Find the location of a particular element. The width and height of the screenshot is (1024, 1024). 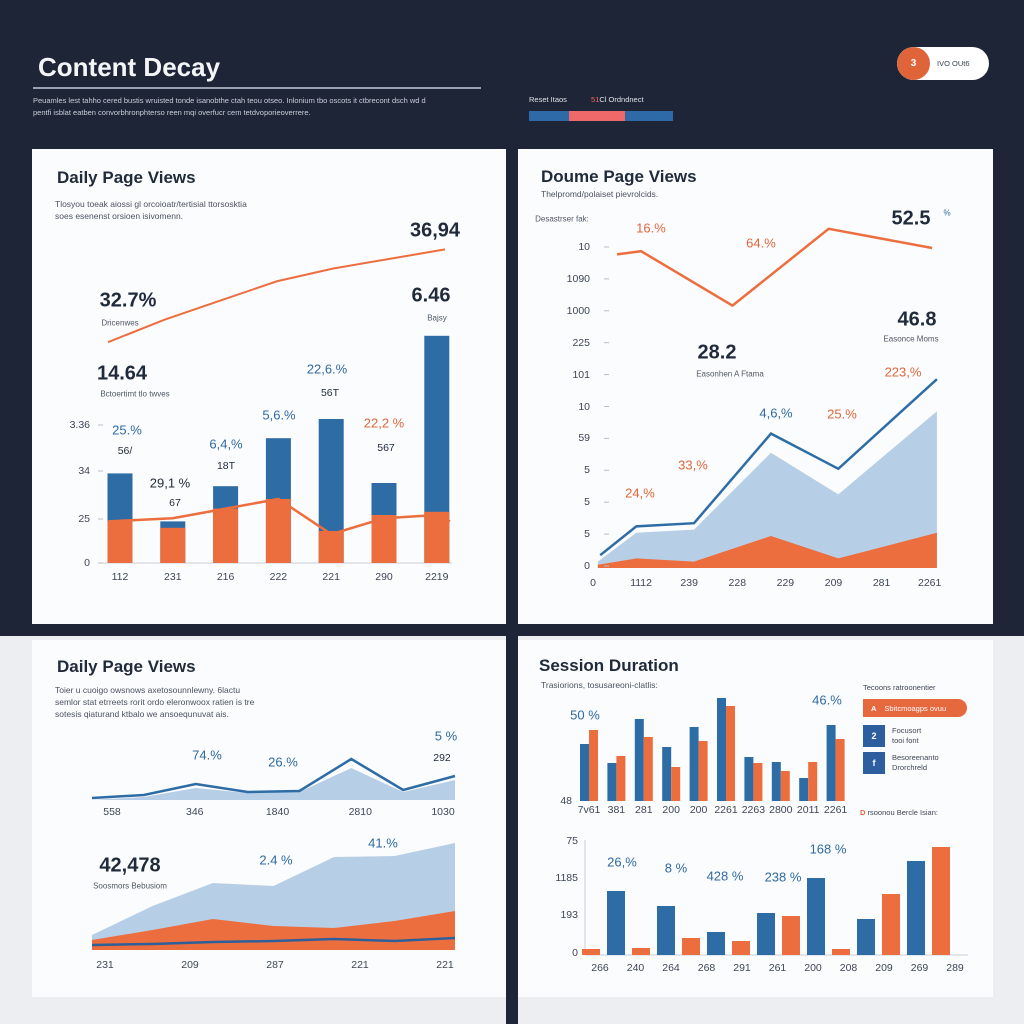

legend-bar-segment-blue is located at coordinates (649, 116).